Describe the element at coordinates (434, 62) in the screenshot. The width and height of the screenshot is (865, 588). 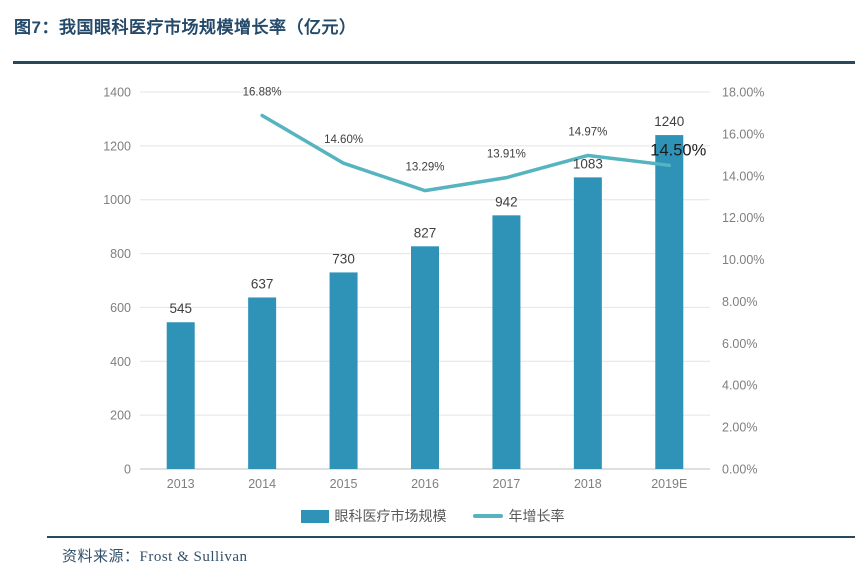
I see `title-divider` at that location.